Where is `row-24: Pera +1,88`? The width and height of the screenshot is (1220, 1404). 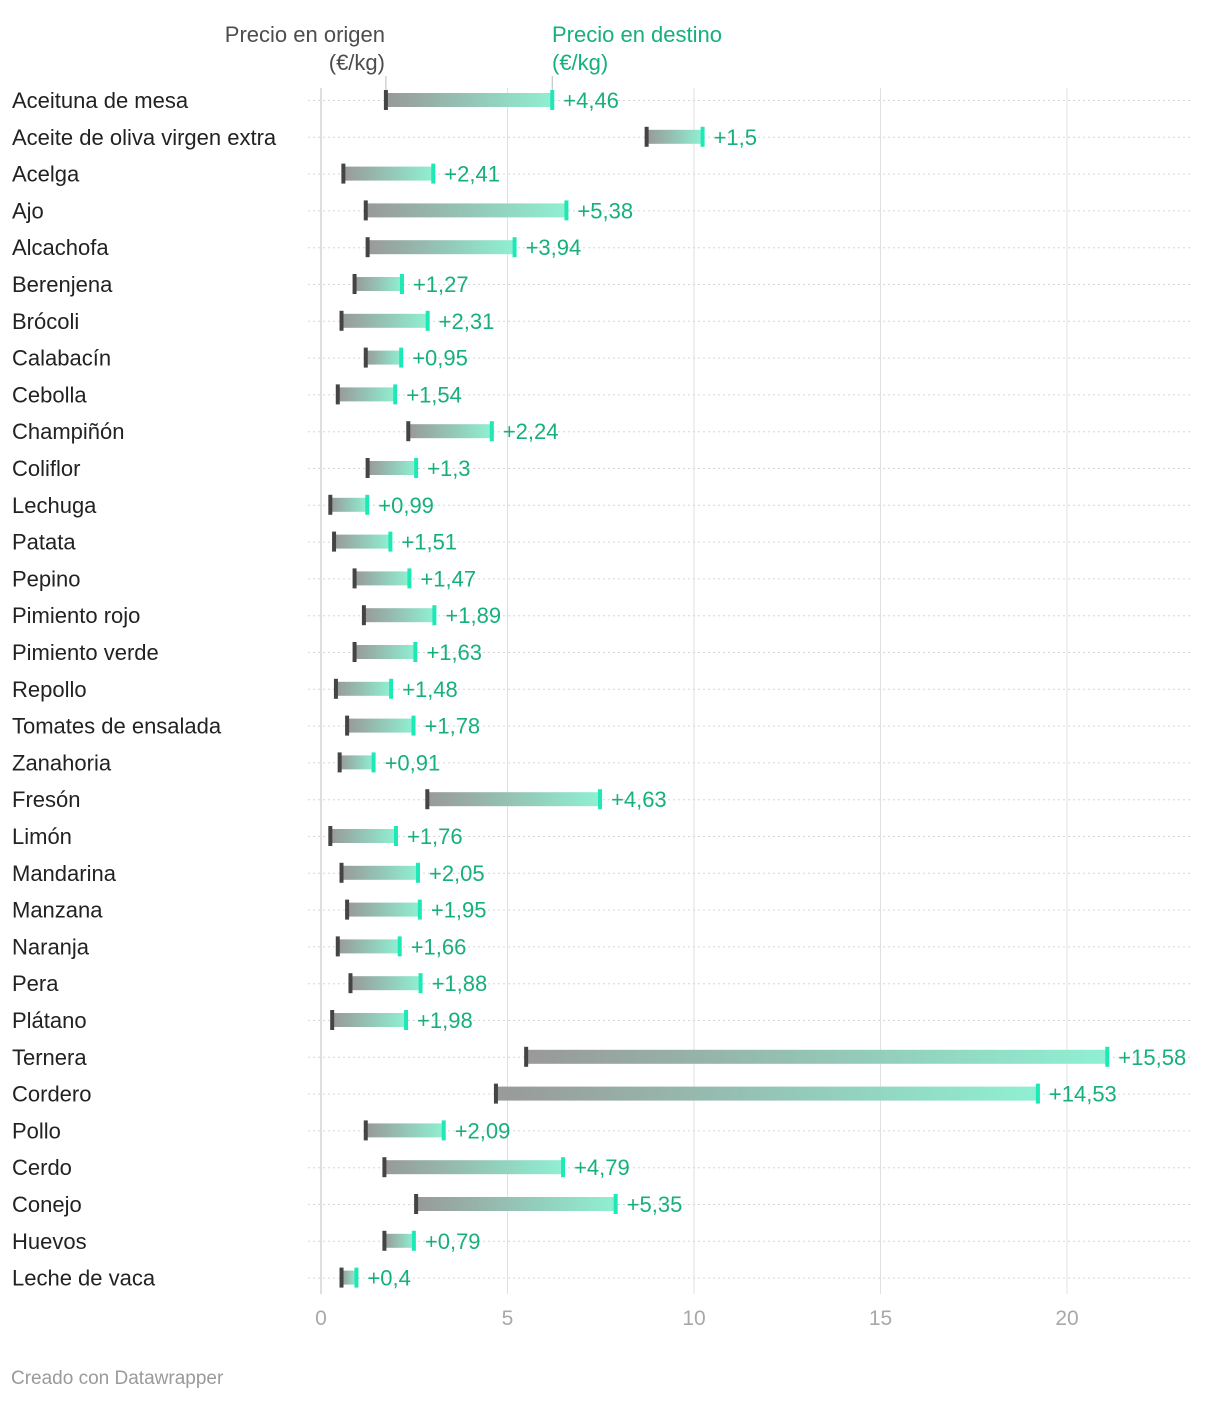 row-24: Pera +1,88 is located at coordinates (601, 983).